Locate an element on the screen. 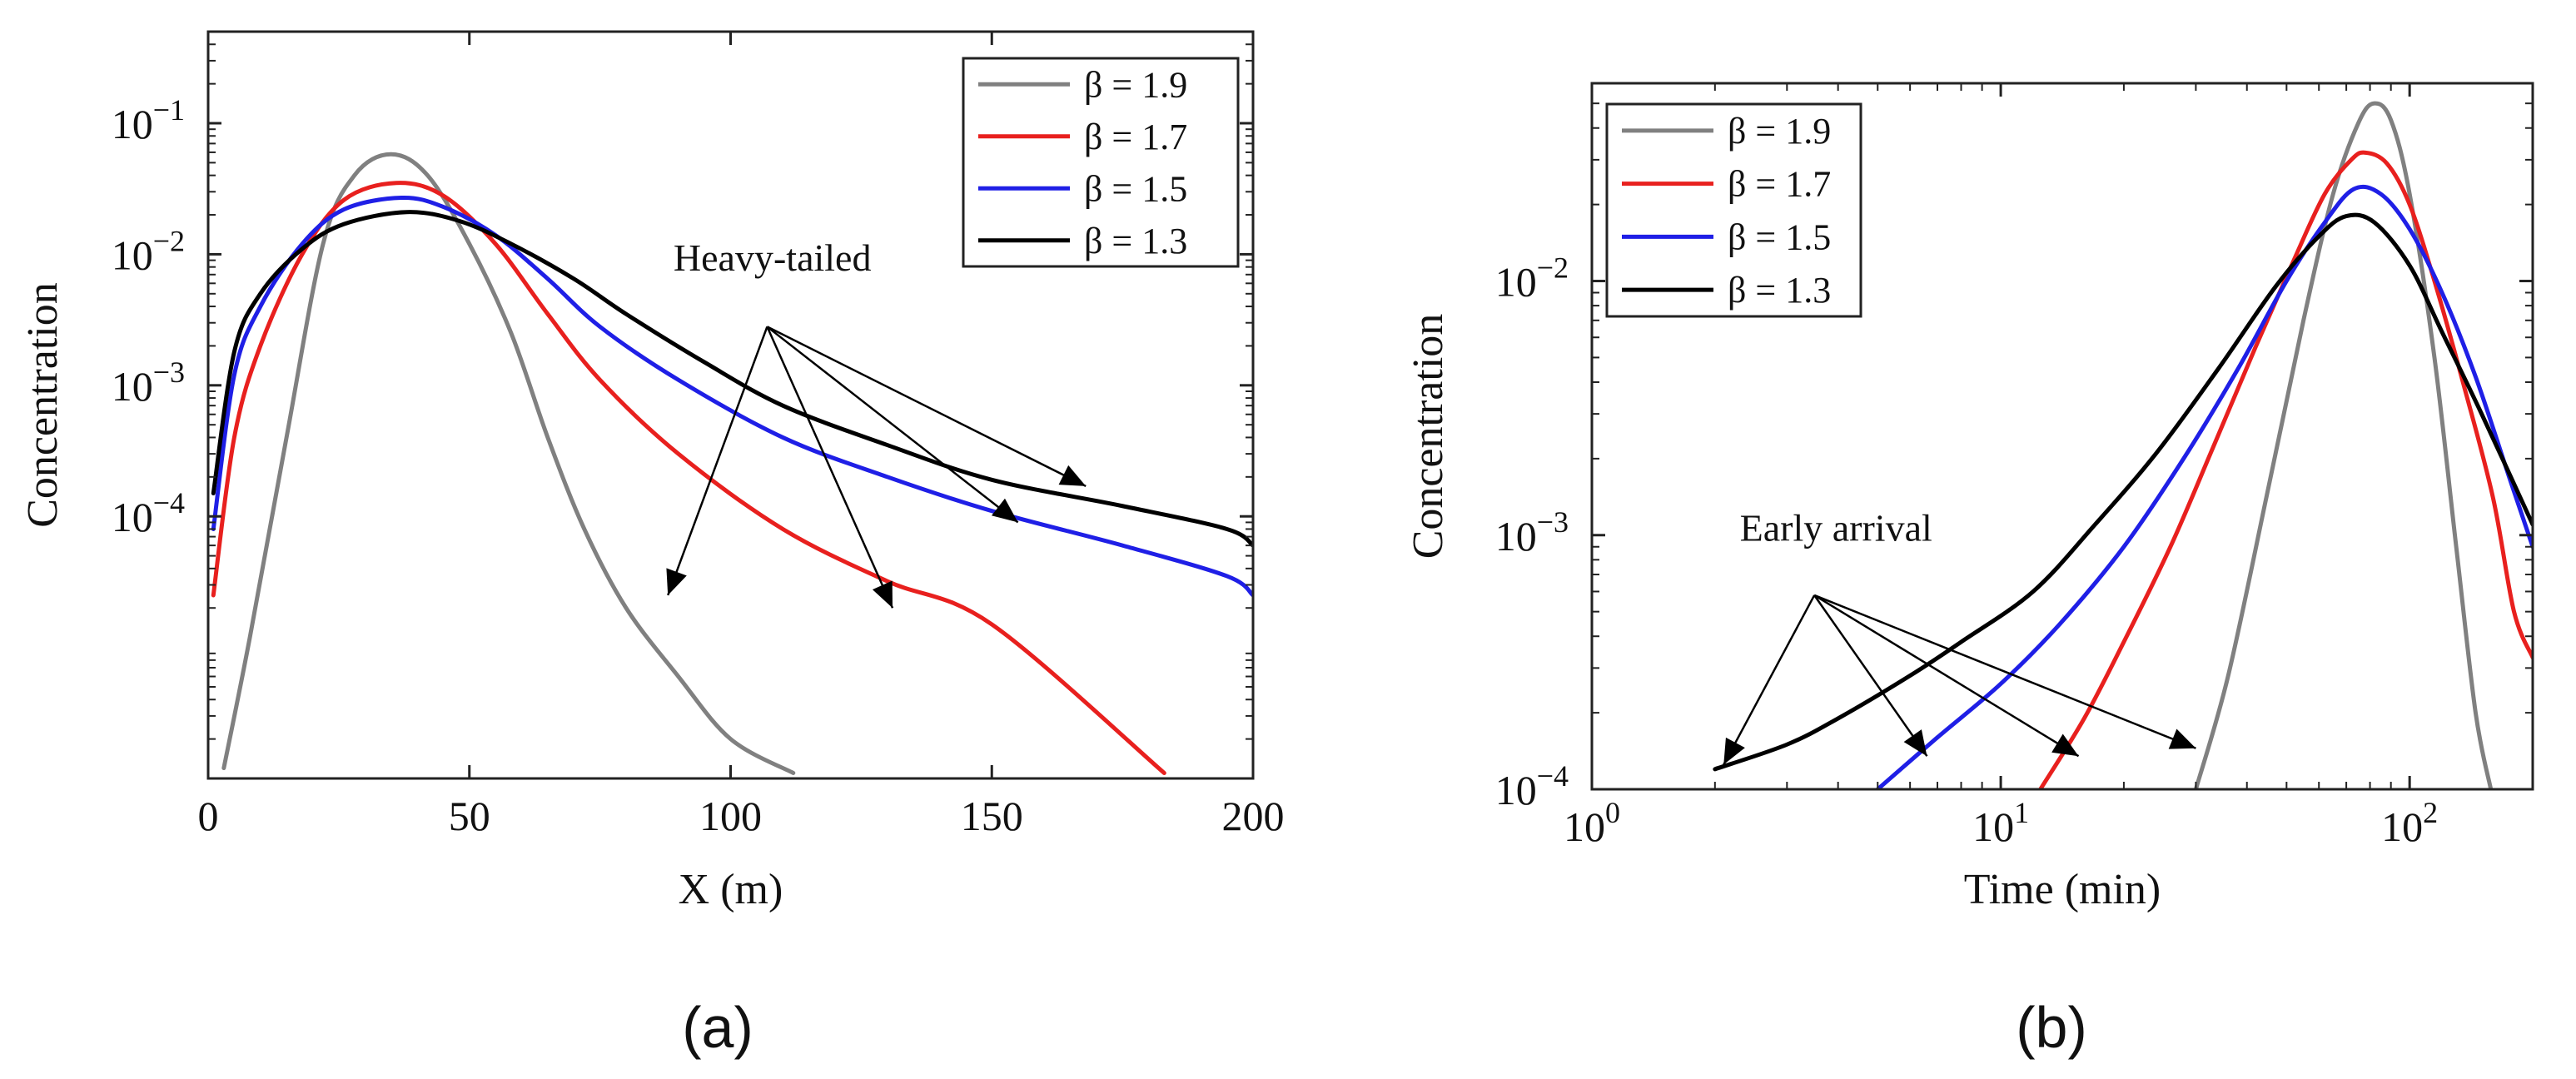 This screenshot has height=1079, width=2576. annotation-text: Heavy-tailed is located at coordinates (773, 257).